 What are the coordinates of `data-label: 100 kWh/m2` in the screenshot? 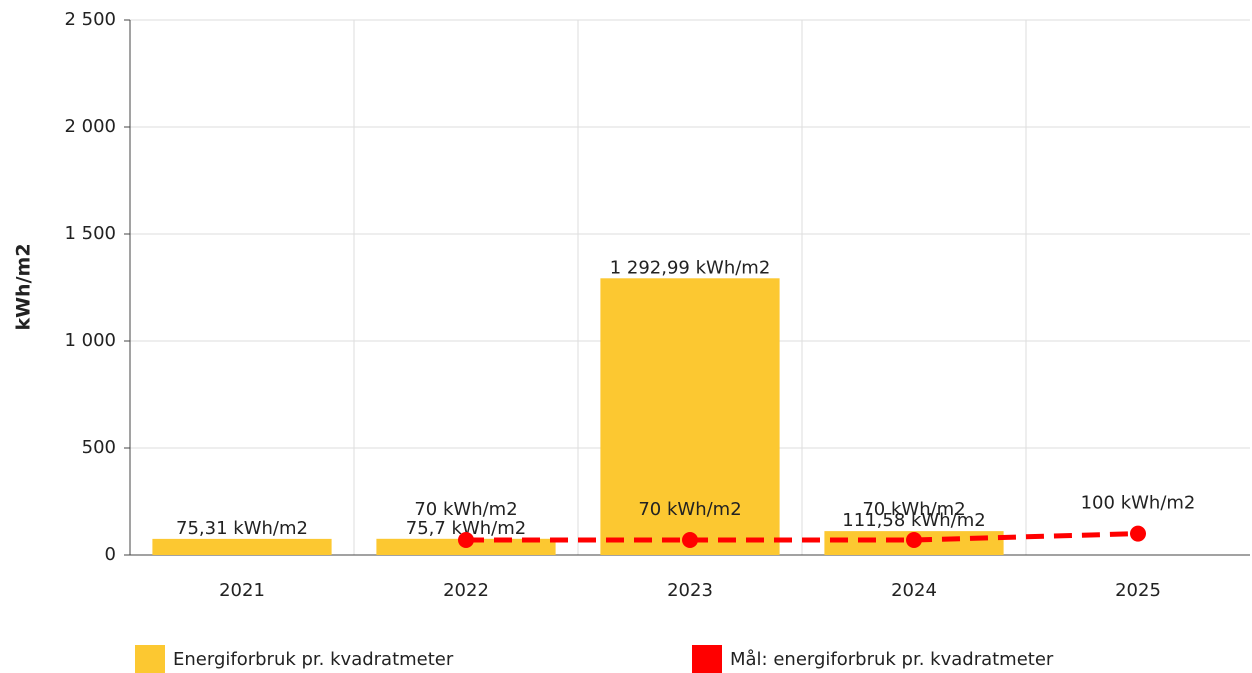 It's located at (1138, 503).